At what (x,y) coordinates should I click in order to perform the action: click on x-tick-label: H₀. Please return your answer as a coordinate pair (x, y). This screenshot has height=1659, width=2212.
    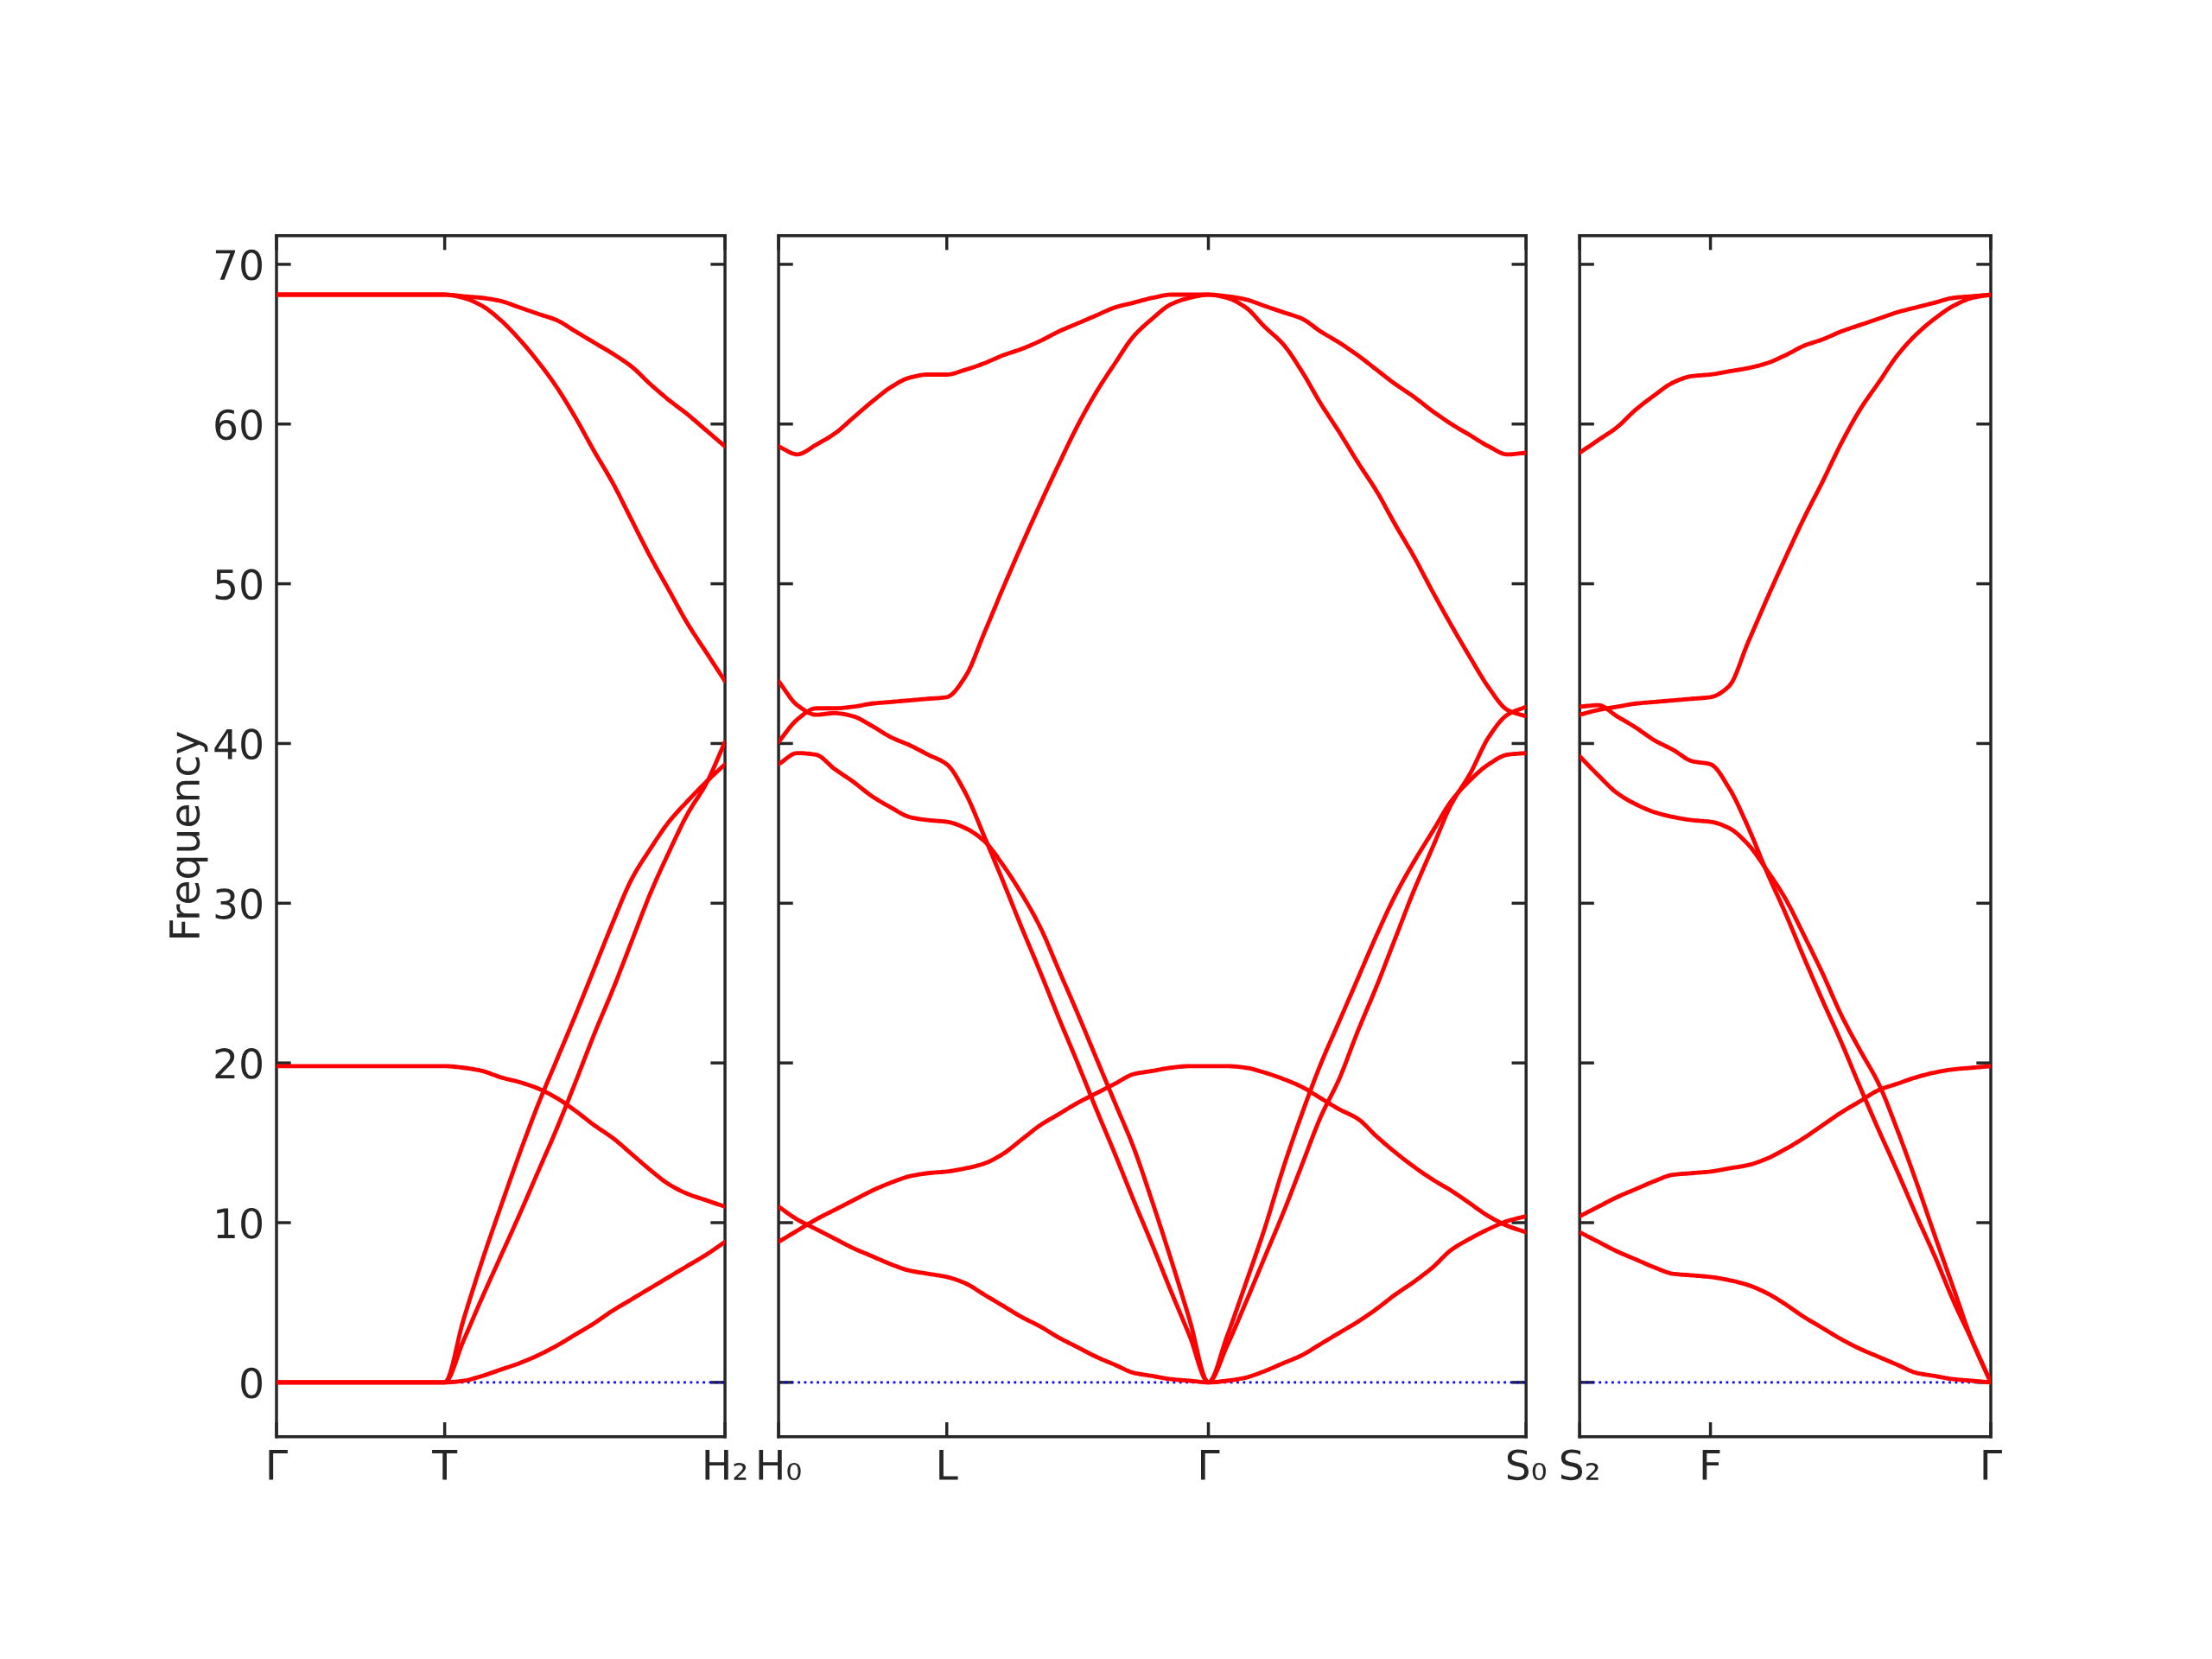
    Looking at the image, I should click on (780, 1465).